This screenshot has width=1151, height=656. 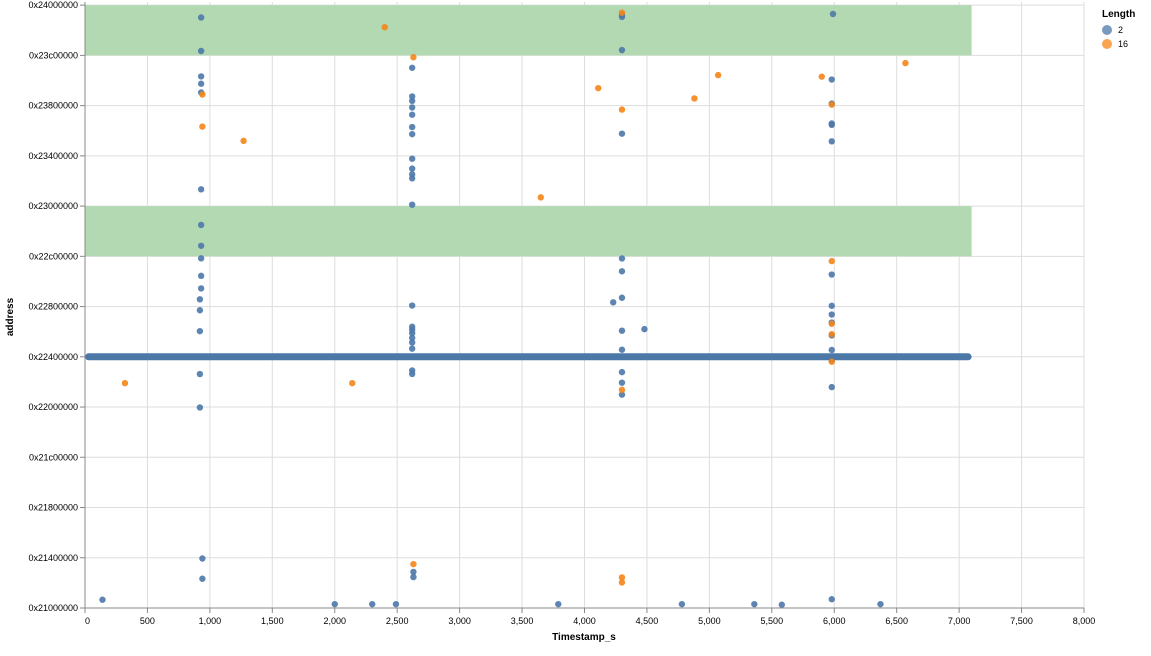 What do you see at coordinates (334, 621) in the screenshot?
I see `x-tick-label-4: 2,000` at bounding box center [334, 621].